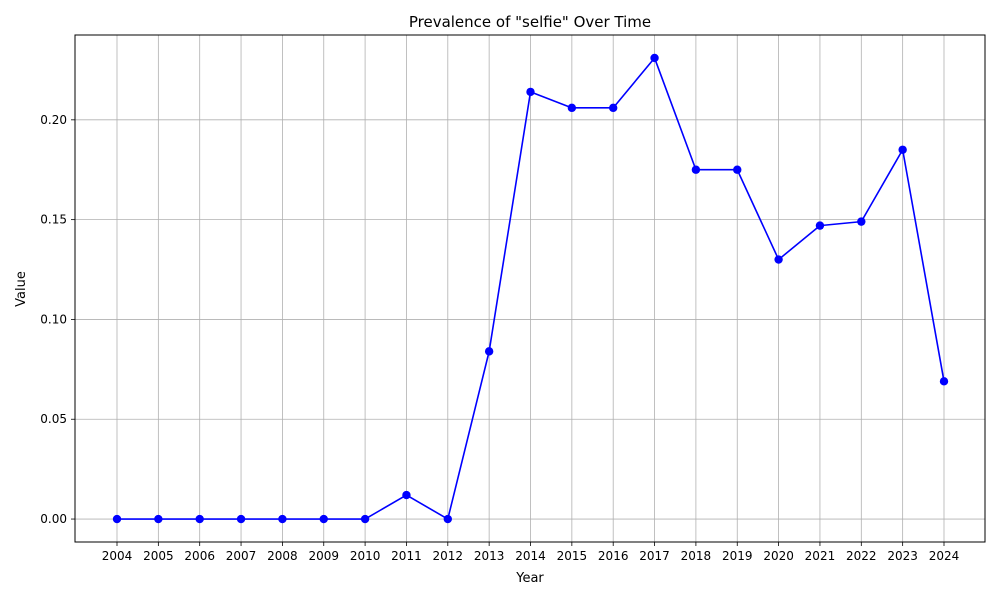  Describe the element at coordinates (737, 556) in the screenshot. I see `x-tick-label: 2019` at that location.